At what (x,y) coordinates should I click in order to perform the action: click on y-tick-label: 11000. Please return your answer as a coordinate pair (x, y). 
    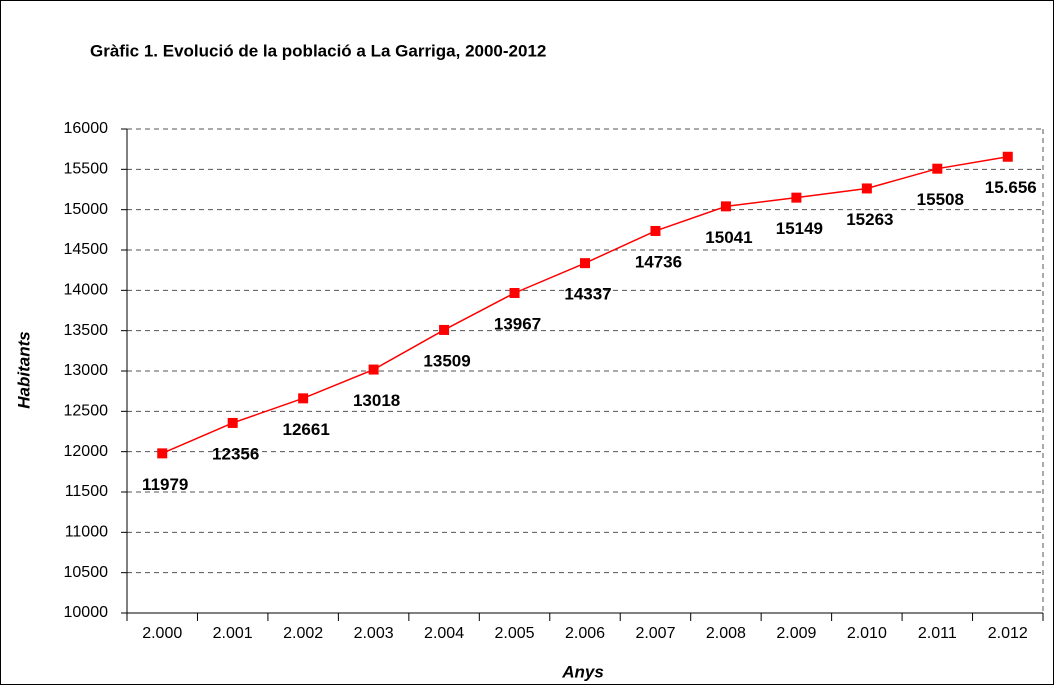
    Looking at the image, I should click on (86, 532).